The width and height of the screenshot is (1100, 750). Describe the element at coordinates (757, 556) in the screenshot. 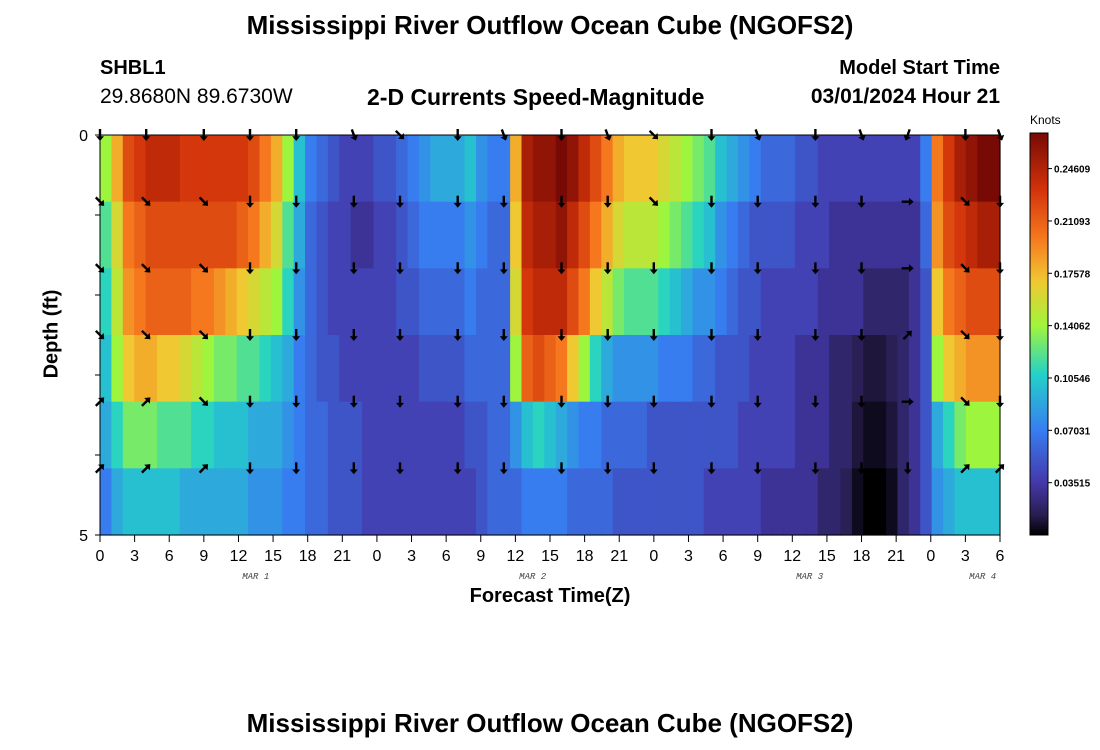

I see `x-tick-label: 9` at that location.